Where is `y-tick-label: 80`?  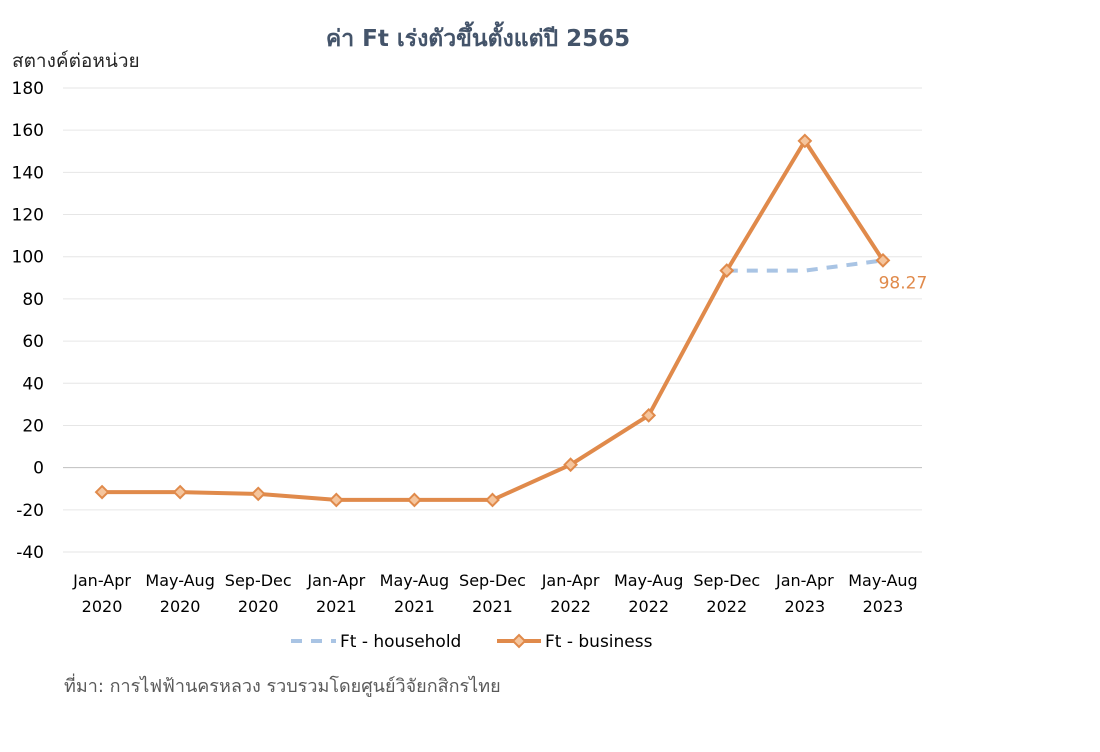 y-tick-label: 80 is located at coordinates (33, 300).